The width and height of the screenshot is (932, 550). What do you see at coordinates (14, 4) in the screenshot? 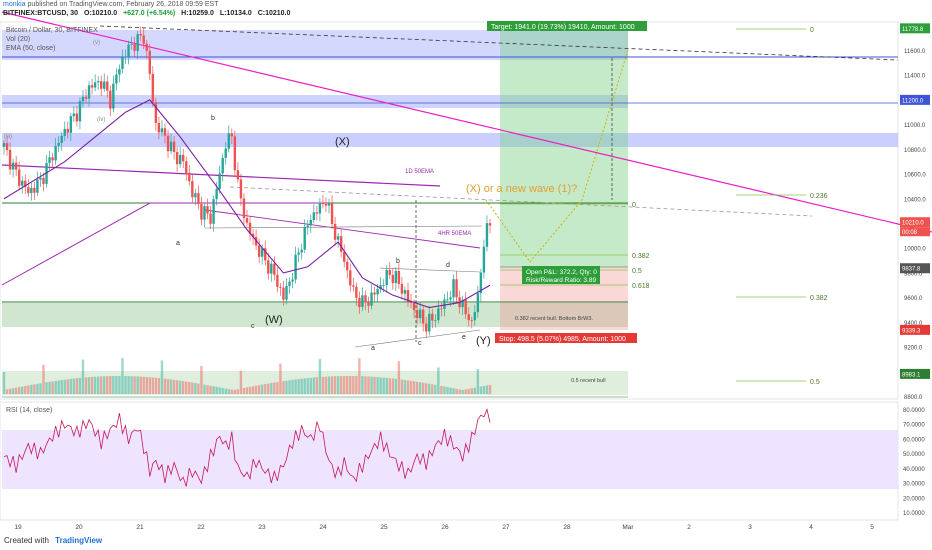
I see `publisher-name: monkia` at bounding box center [14, 4].